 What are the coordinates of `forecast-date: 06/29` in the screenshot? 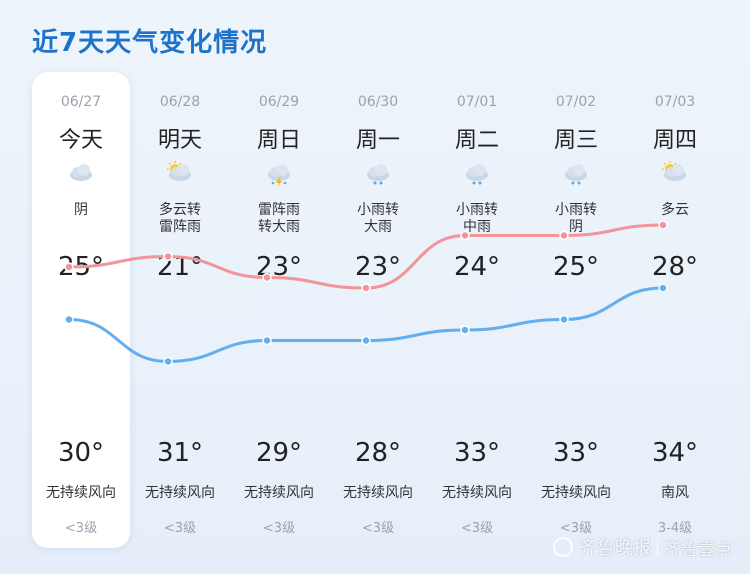 It's located at (279, 102).